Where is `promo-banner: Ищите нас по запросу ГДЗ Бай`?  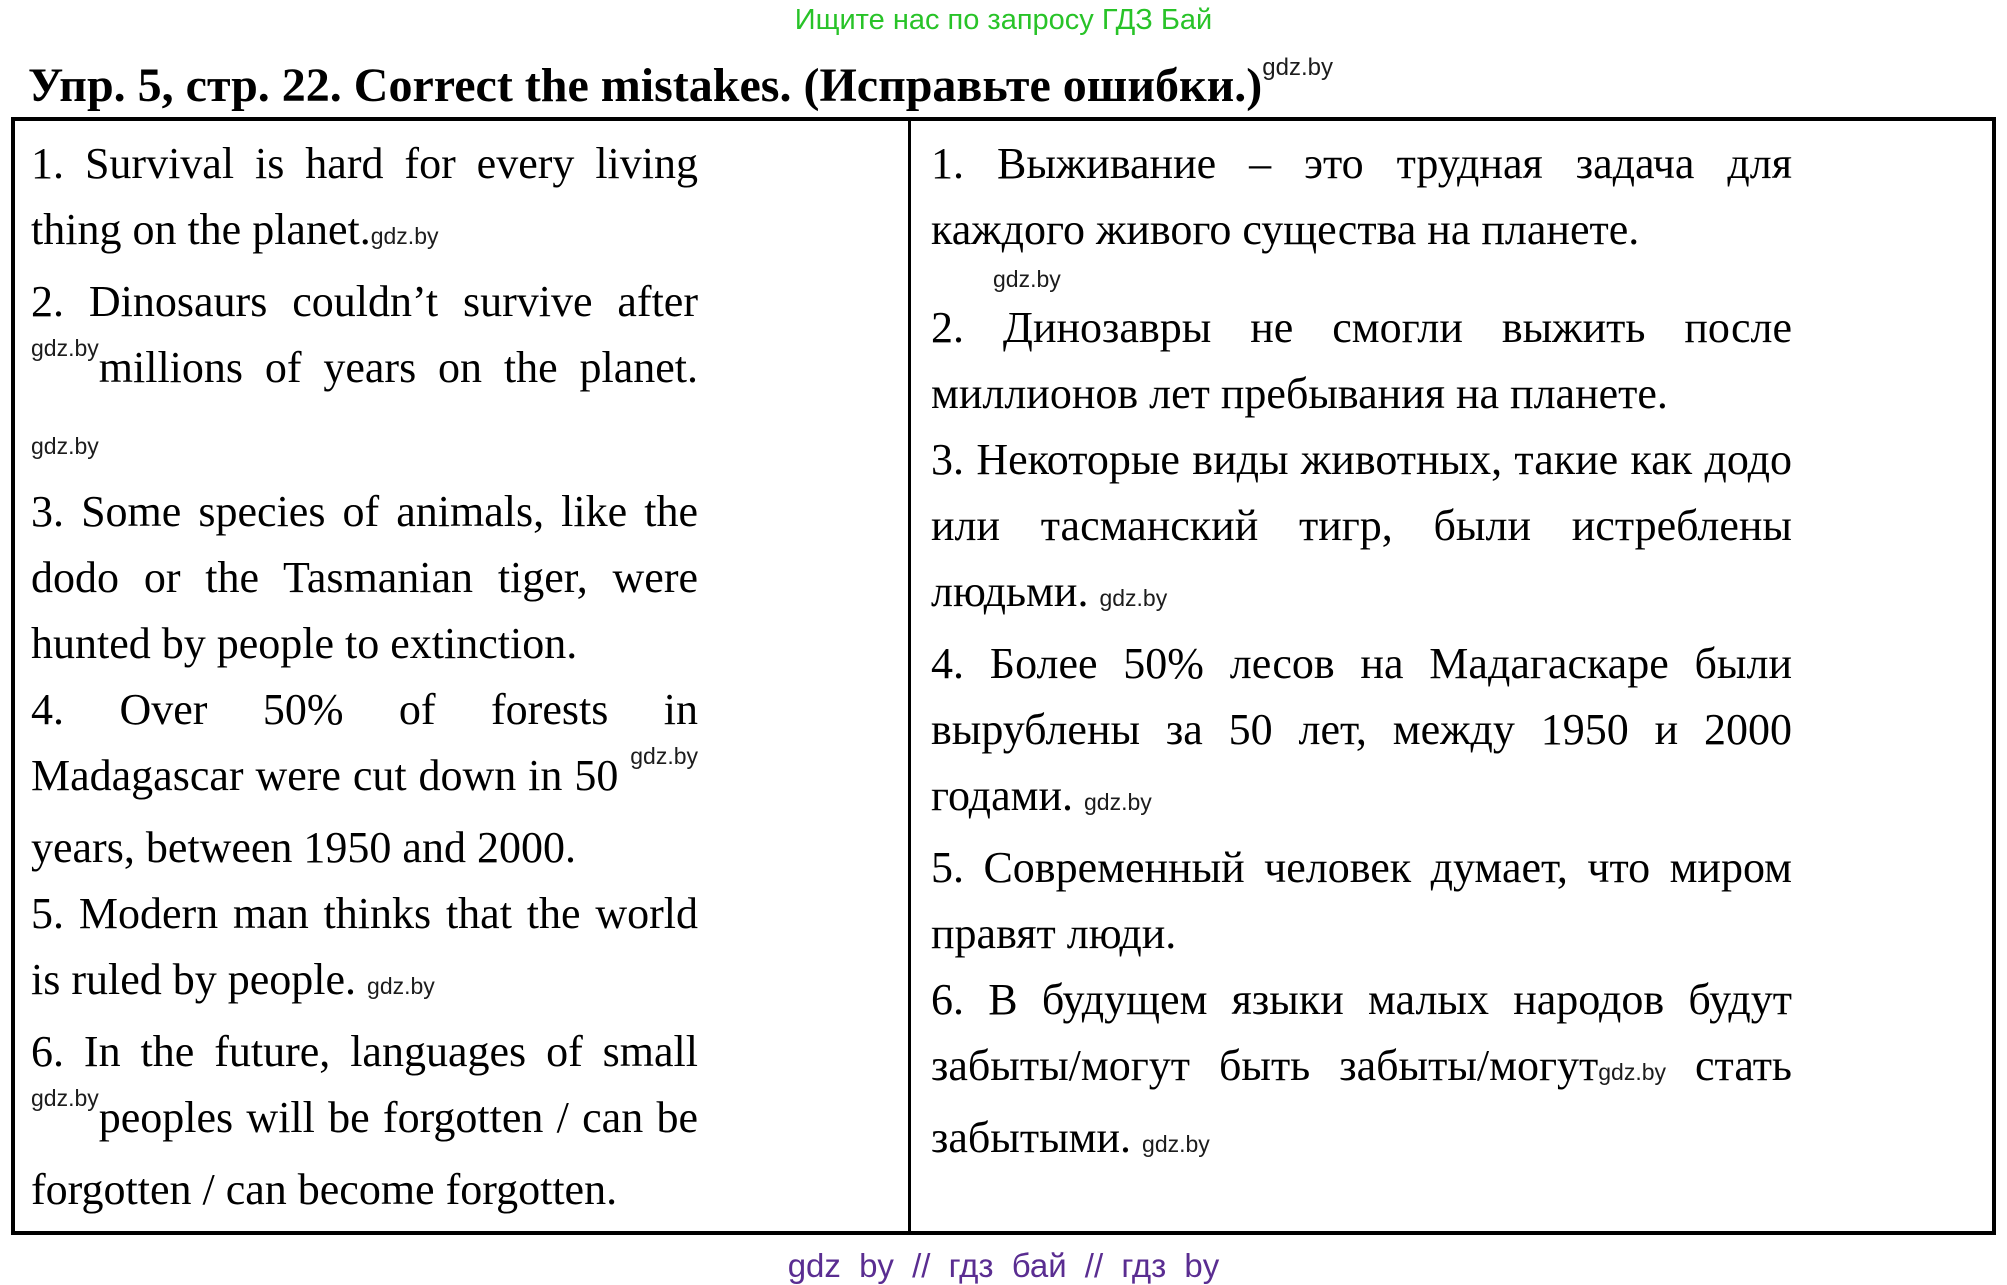 promo-banner: Ищите нас по запросу ГДЗ Бай is located at coordinates (1003, 20).